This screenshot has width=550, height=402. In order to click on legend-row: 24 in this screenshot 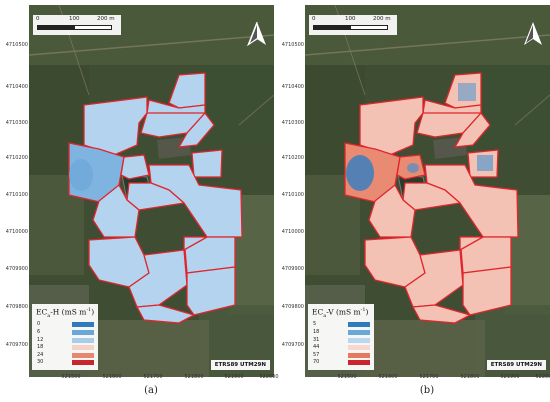, I will do `click(65, 356)`.